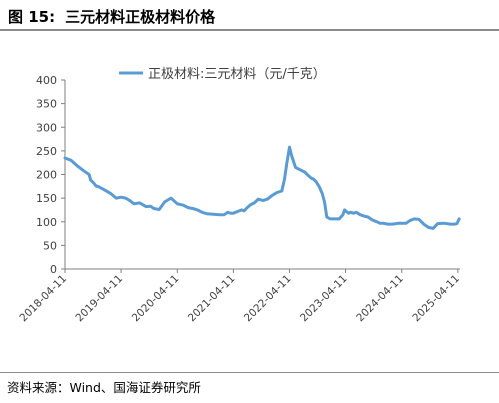 This screenshot has height=403, width=499. I want to click on chart-legend: 正极材料:三元材料（元/千克）, so click(222, 74).